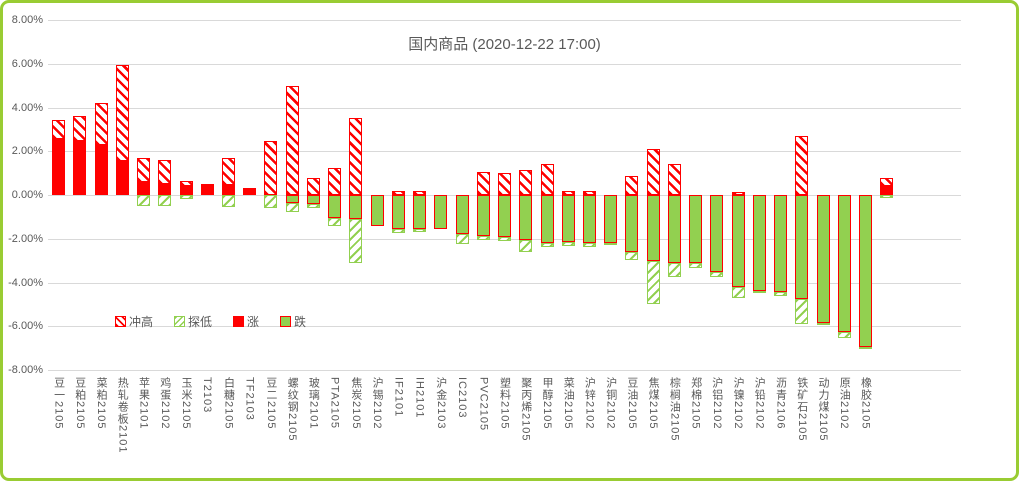 The image size is (1019, 481). Describe the element at coordinates (27, 63) in the screenshot. I see `y-axis-tick-label: 6.00%` at that location.